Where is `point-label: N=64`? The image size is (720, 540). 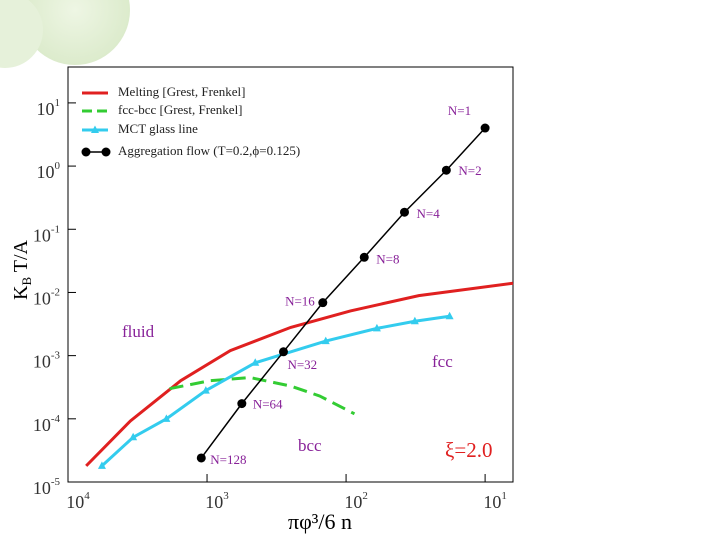
point-label: N=64 is located at coordinates (268, 404).